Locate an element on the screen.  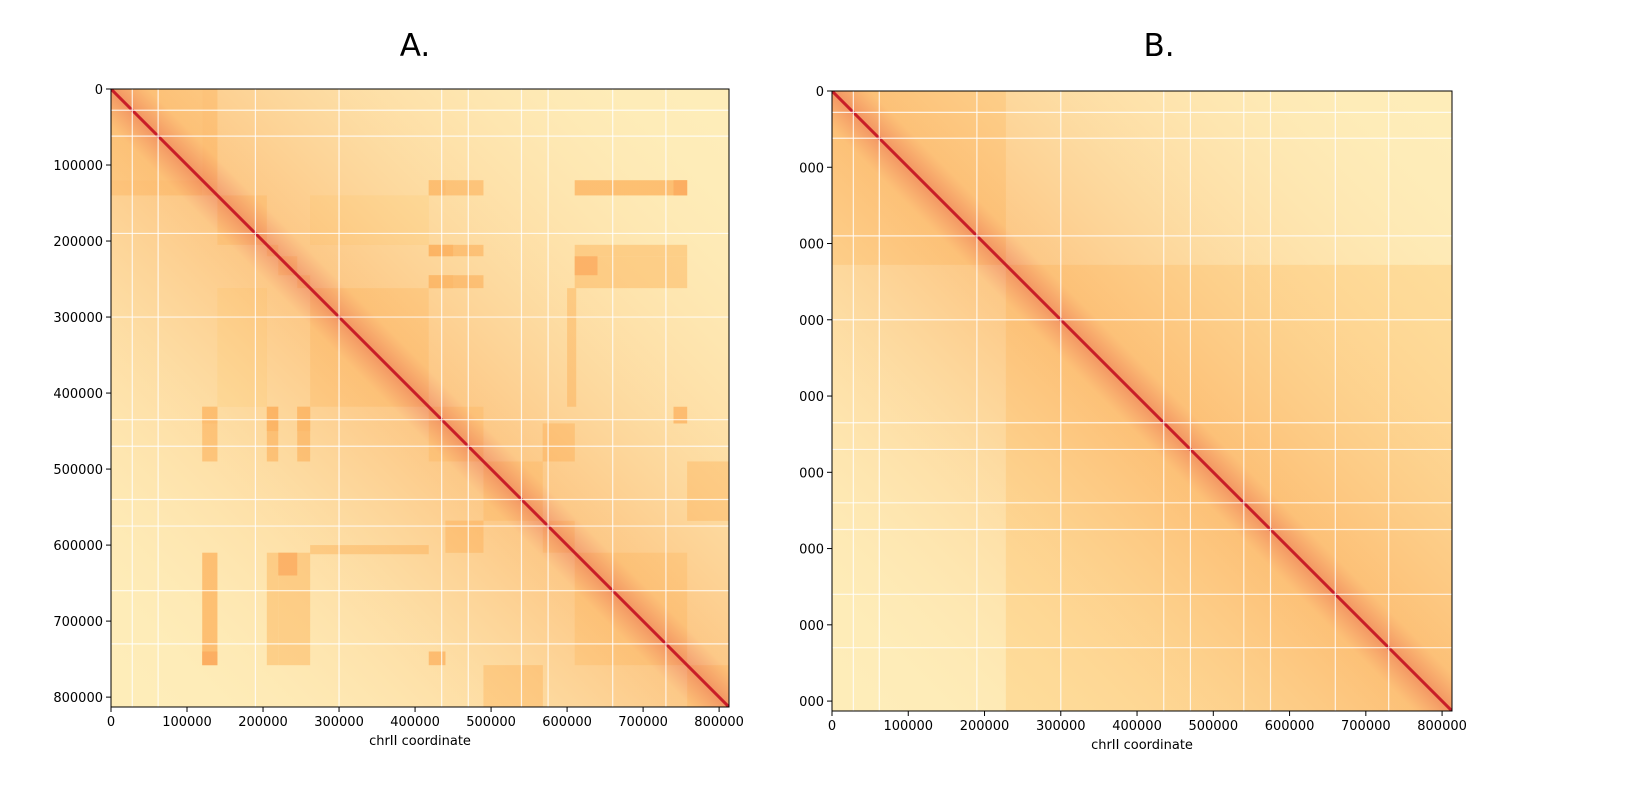
panel-a-title: A. is located at coordinates (415, 46).